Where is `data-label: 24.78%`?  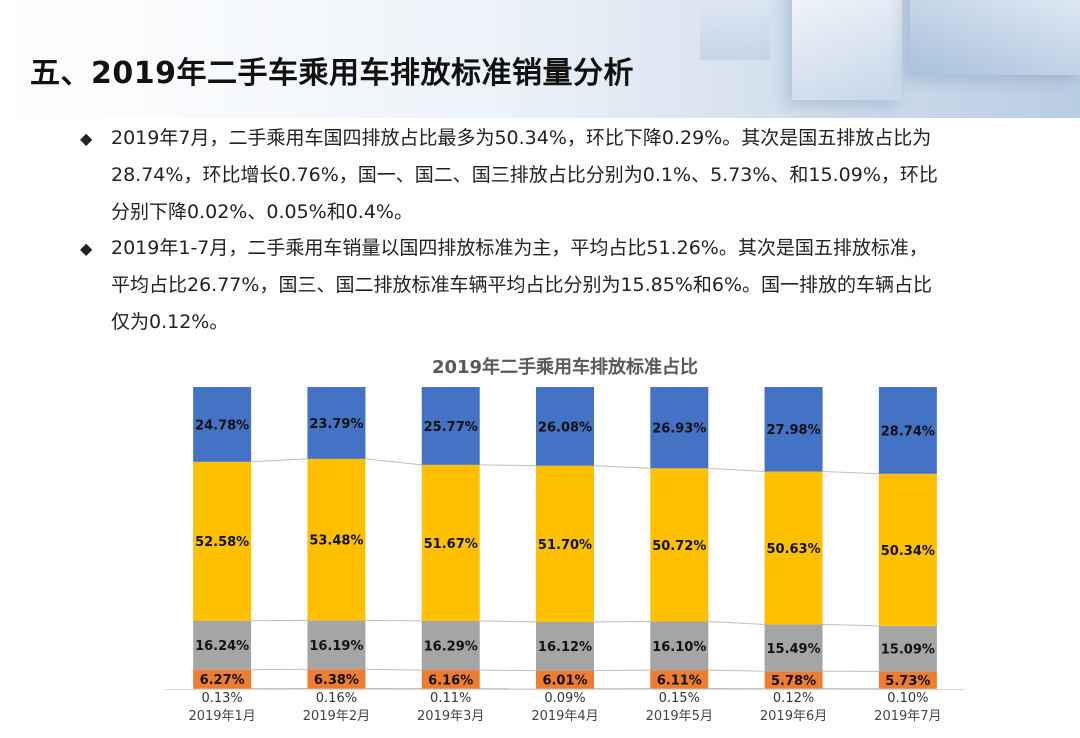 data-label: 24.78% is located at coordinates (222, 425).